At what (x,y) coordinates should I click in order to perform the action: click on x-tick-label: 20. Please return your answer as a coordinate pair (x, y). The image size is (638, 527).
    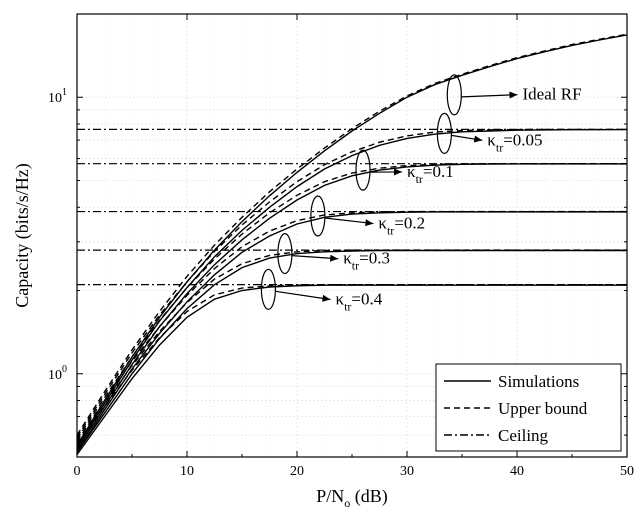
    Looking at the image, I should click on (297, 471).